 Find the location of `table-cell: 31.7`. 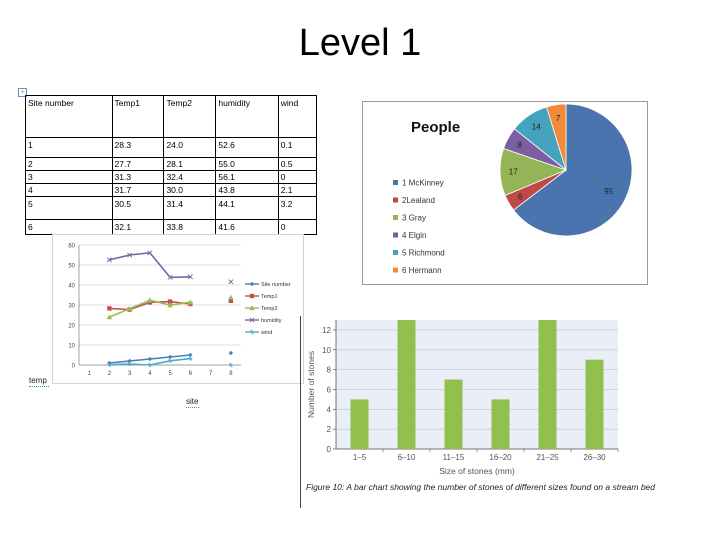

table-cell: 31.7 is located at coordinates (138, 190).